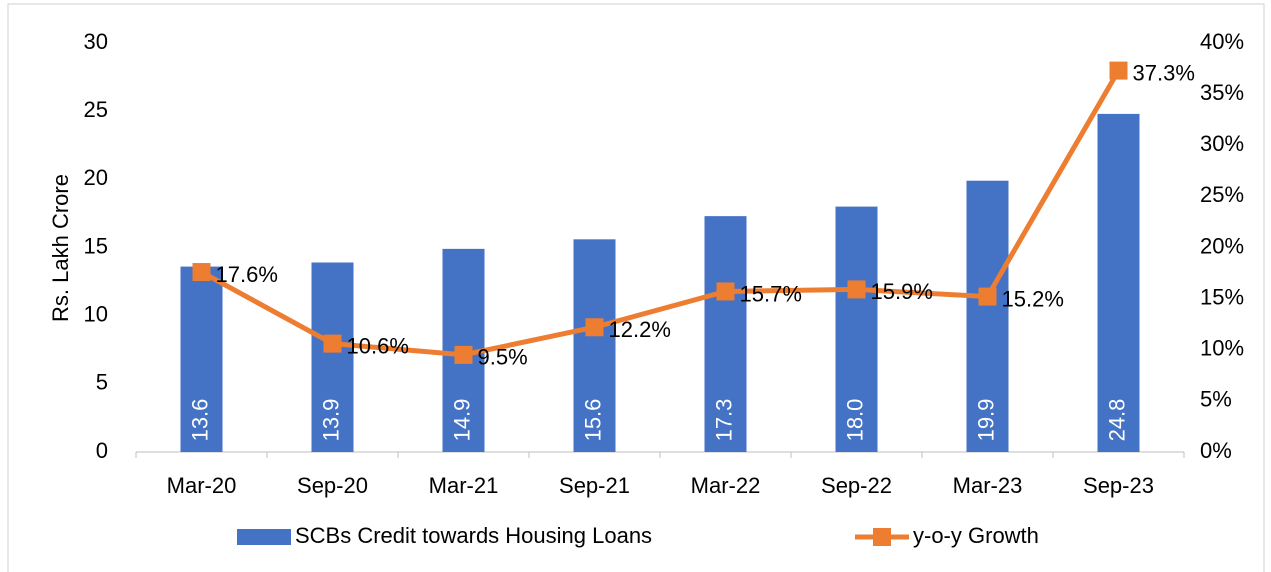  What do you see at coordinates (247, 274) in the screenshot?
I see `line-value-label: 17.6%` at bounding box center [247, 274].